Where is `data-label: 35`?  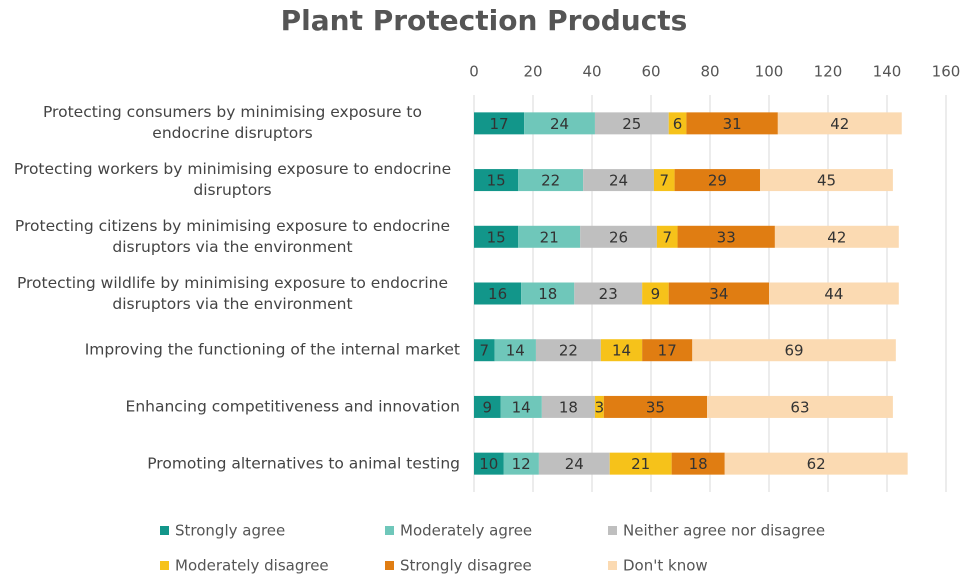 data-label: 35 is located at coordinates (655, 407).